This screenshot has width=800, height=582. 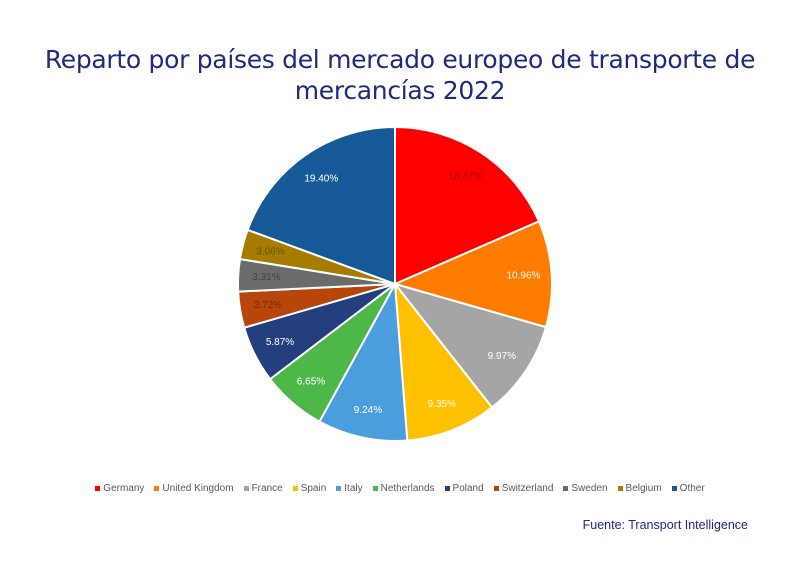 What do you see at coordinates (502, 356) in the screenshot?
I see `data-label: 9.97%` at bounding box center [502, 356].